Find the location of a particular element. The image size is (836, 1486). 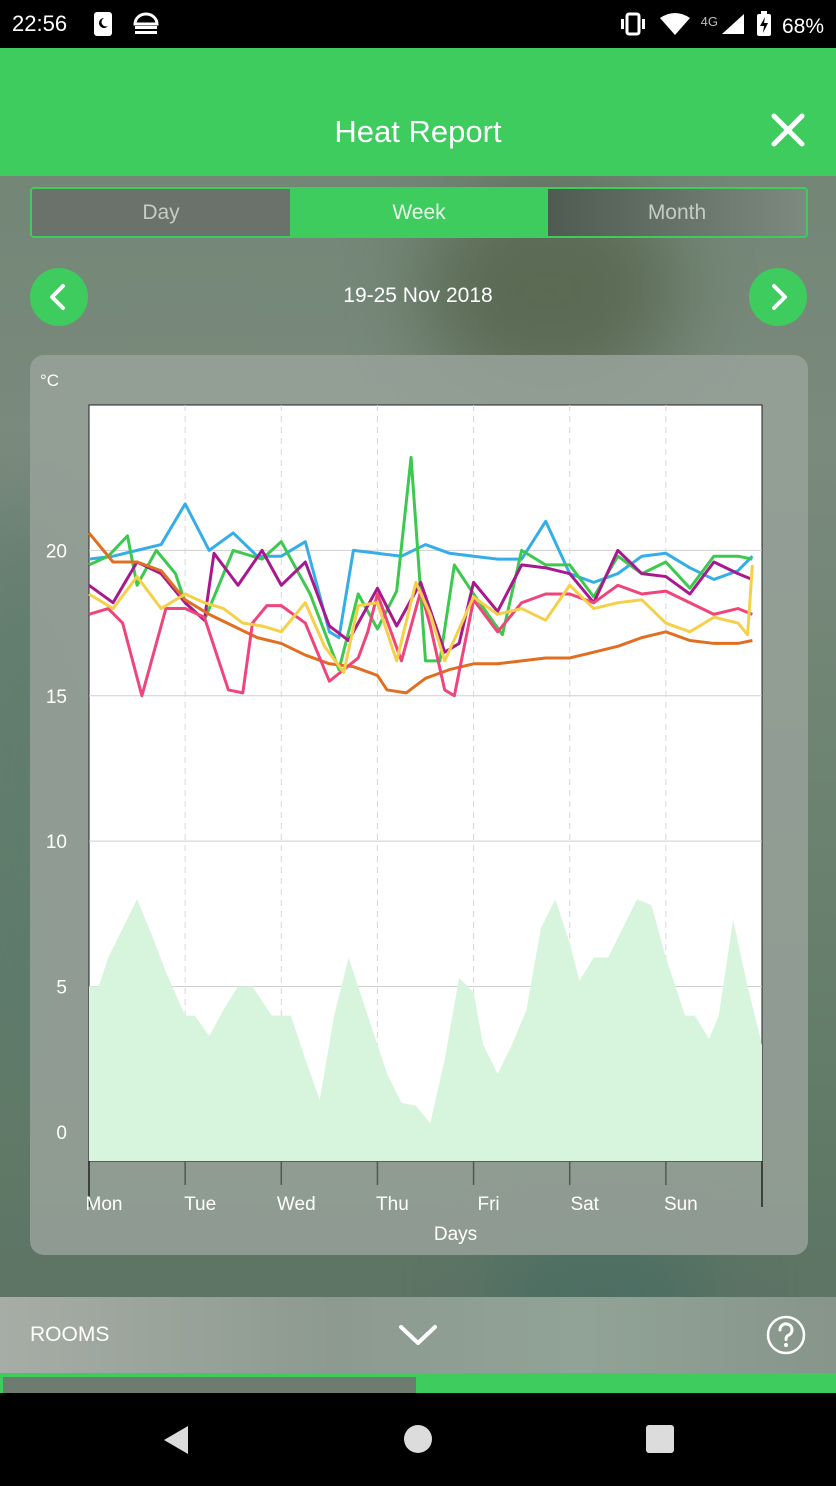

progress-track-remaining is located at coordinates (209, 1385).